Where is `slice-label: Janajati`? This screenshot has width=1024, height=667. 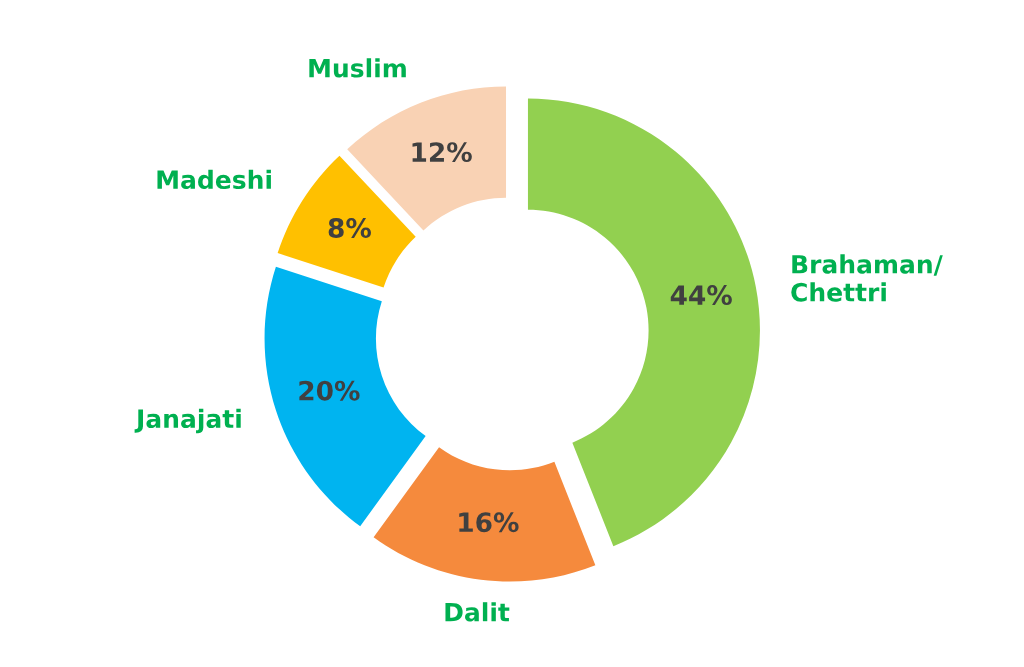
slice-label: Janajati is located at coordinates (187, 421).